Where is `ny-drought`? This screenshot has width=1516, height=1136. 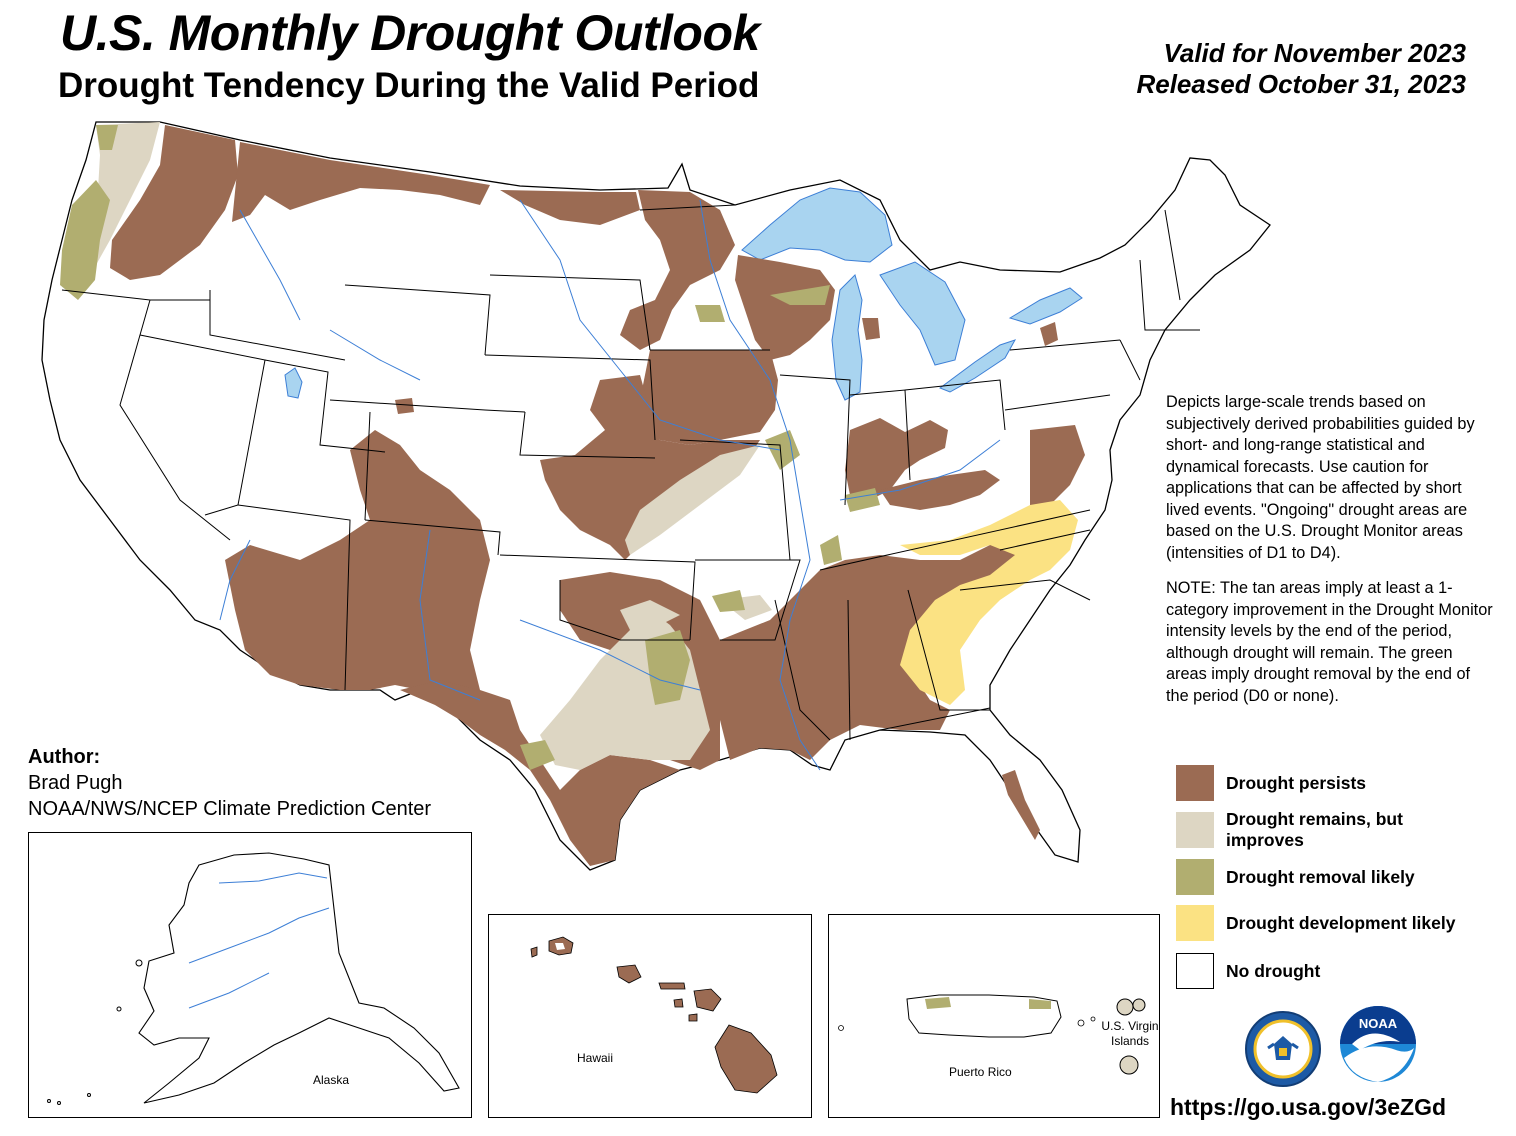 ny-drought is located at coordinates (1049, 334).